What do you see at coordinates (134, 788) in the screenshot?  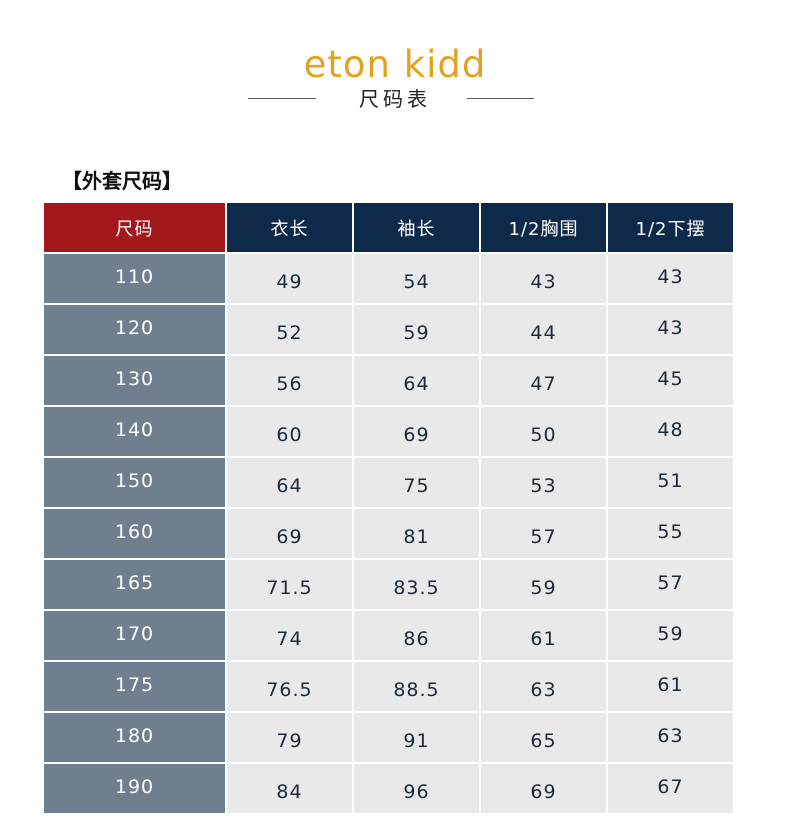 I see `size-cell: 190` at bounding box center [134, 788].